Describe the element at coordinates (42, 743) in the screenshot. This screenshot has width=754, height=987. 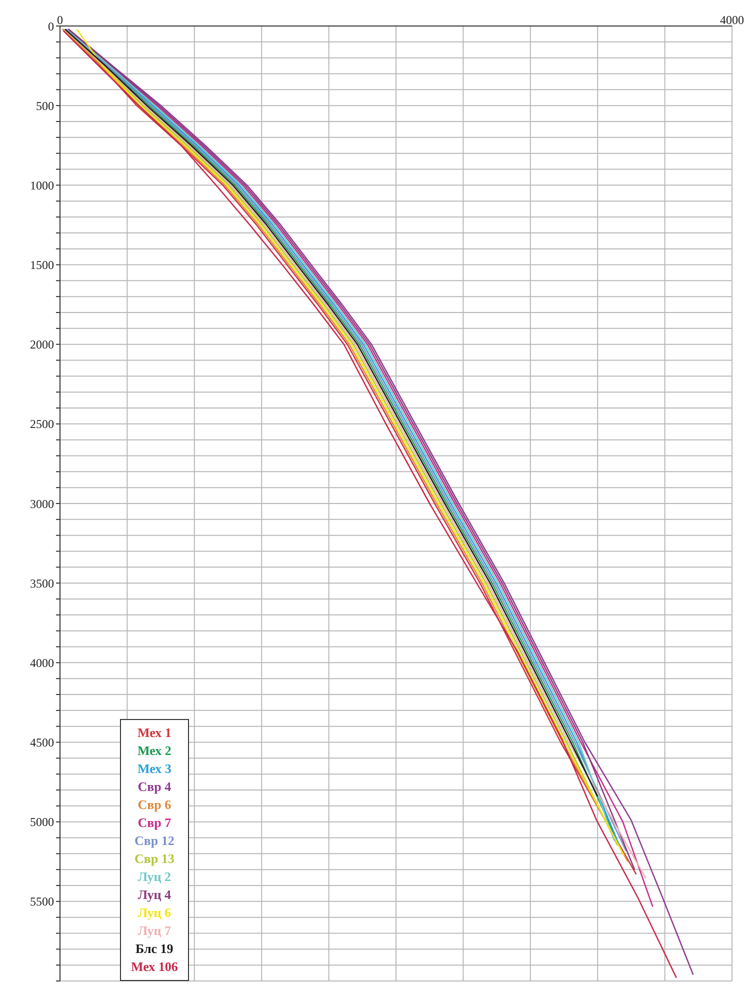
I see `y-tick-label: 4500` at that location.